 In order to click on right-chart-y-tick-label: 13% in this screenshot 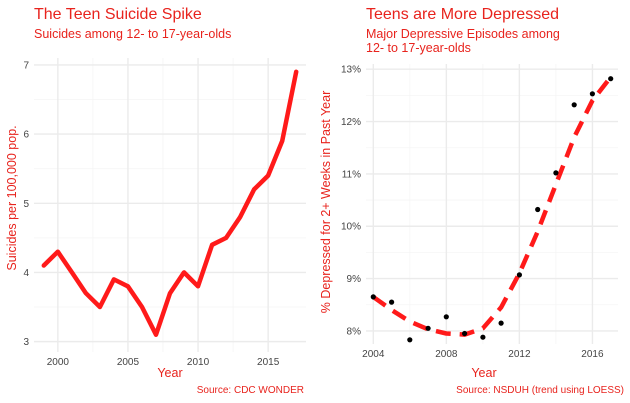, I will do `click(351, 70)`.